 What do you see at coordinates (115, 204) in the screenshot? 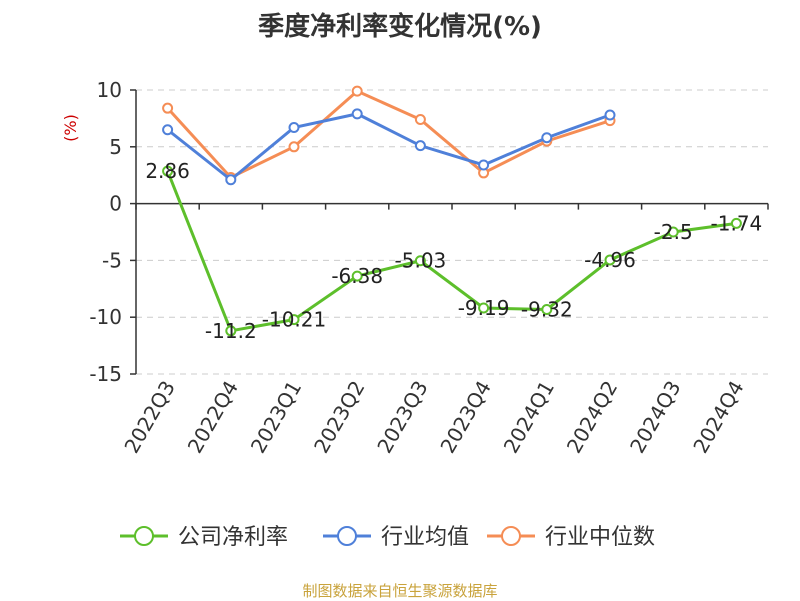
I see `y-tick-label: 0` at bounding box center [115, 204].